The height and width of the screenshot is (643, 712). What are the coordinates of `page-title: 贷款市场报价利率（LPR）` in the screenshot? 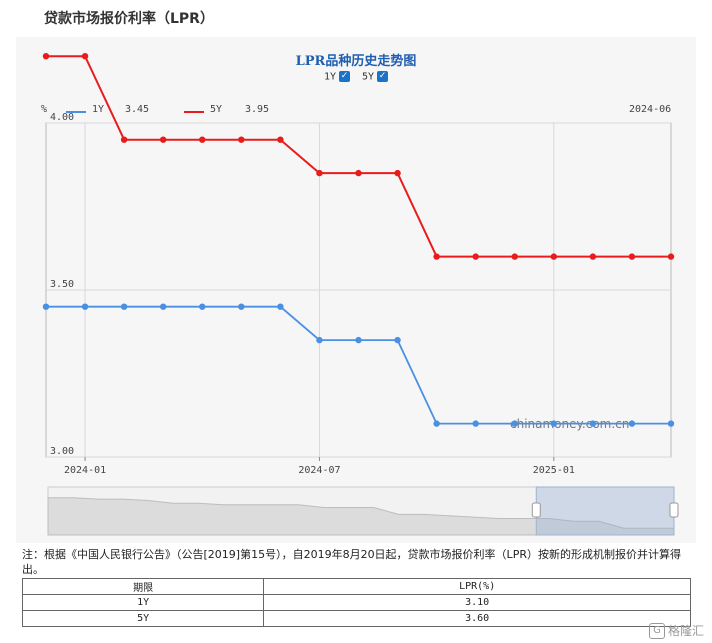 It's located at (129, 19).